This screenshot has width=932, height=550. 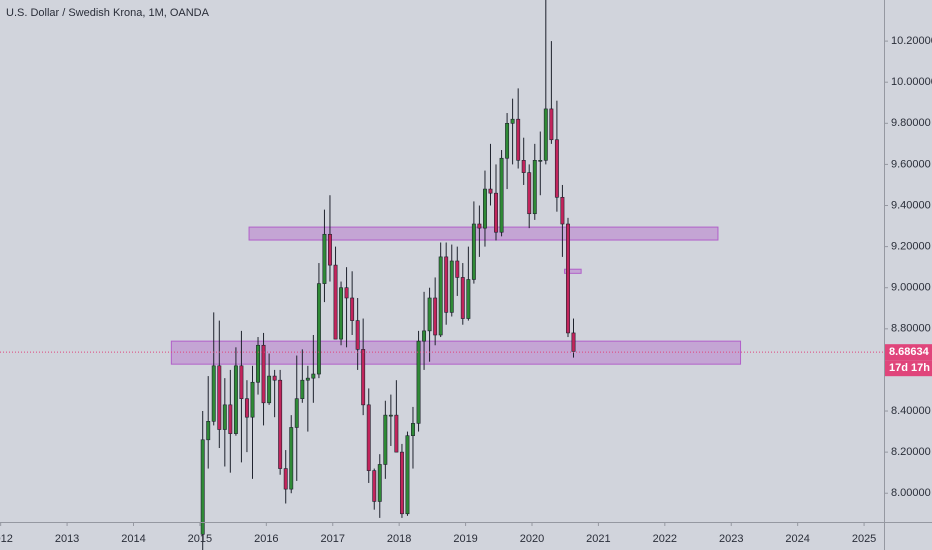 I want to click on y-tick-label: 9.00000, so click(x=911, y=288).